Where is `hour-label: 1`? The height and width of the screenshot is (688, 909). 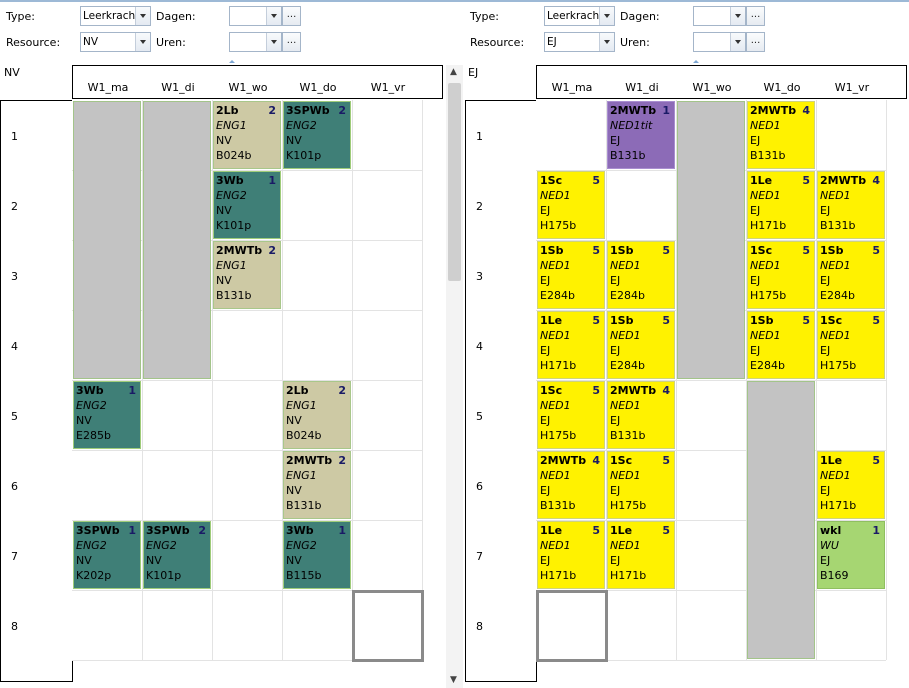
hour-label: 1 is located at coordinates (479, 136).